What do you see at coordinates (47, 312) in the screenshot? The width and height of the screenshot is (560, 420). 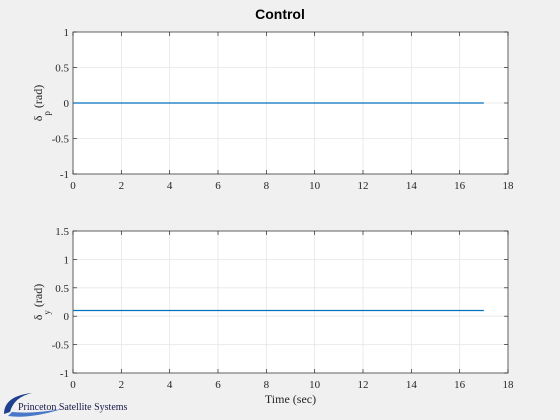 I see `y-axis-label-subscript: y` at bounding box center [47, 312].